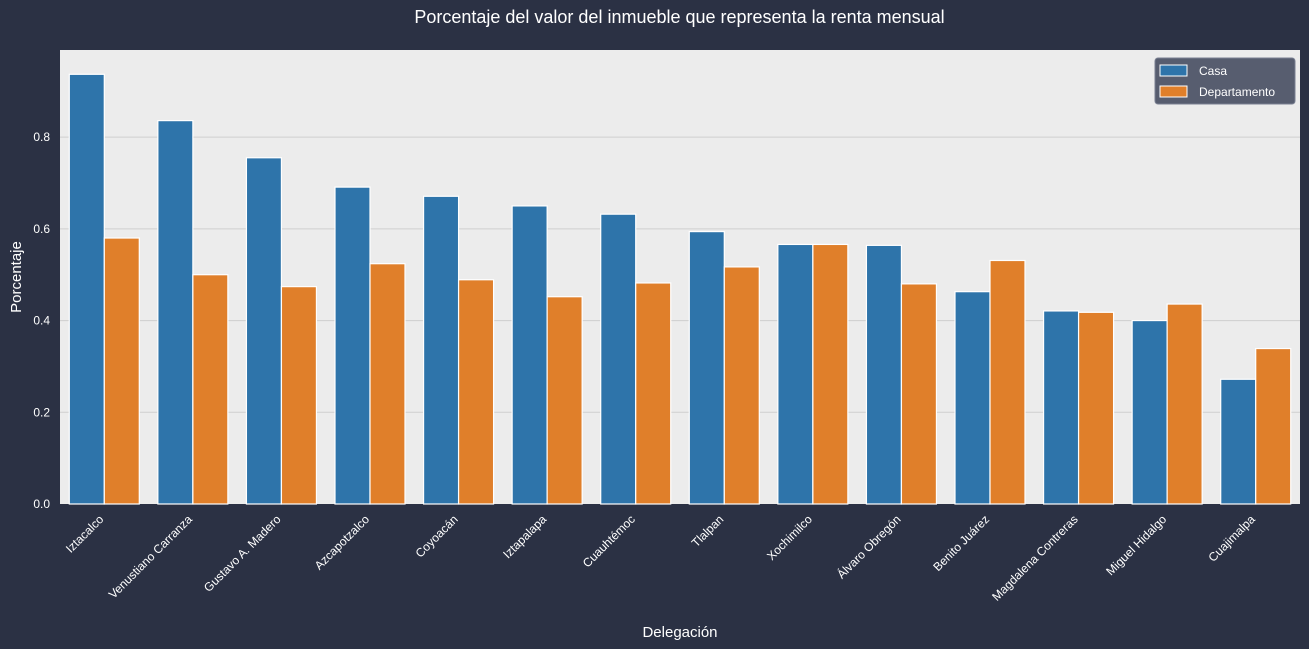 This screenshot has width=1309, height=649. What do you see at coordinates (41, 504) in the screenshot?
I see `y-tick-label: 0.0` at bounding box center [41, 504].